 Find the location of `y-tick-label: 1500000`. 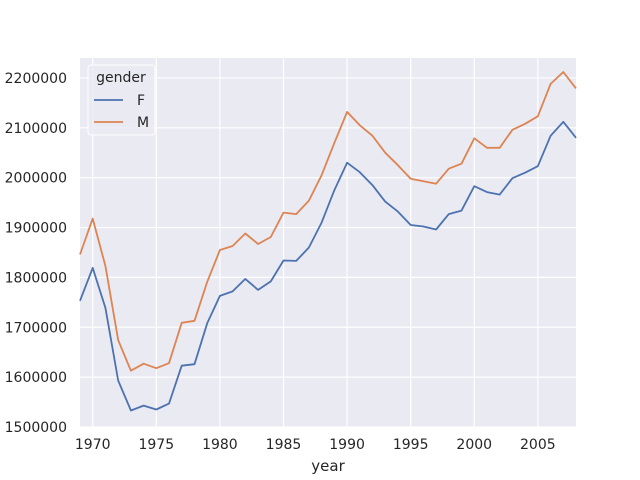

y-tick-label: 1500000 is located at coordinates (36, 428).